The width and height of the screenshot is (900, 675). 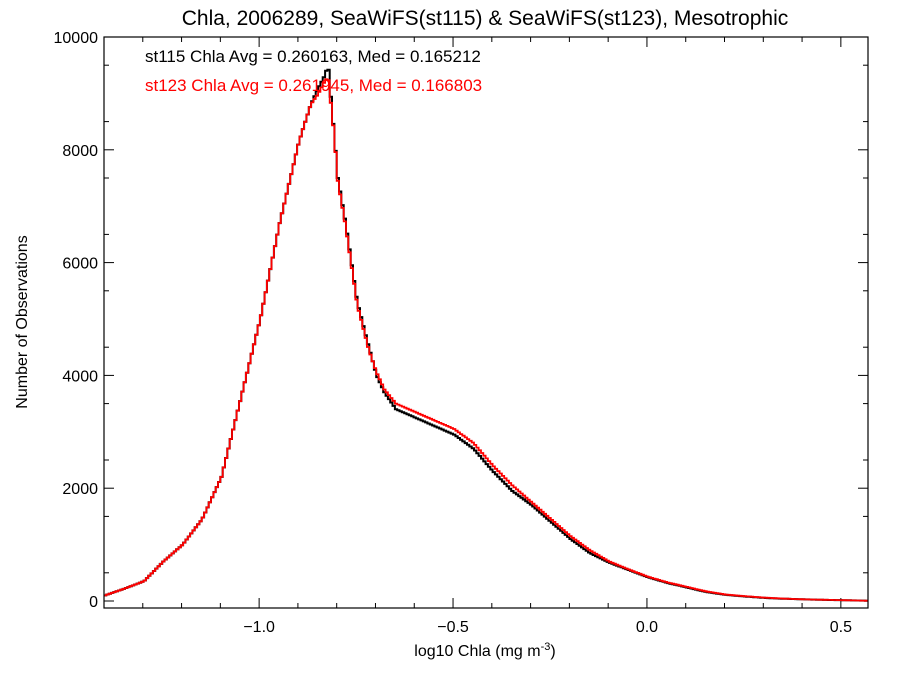 What do you see at coordinates (80, 489) in the screenshot?
I see `y-tick-label: 2000` at bounding box center [80, 489].